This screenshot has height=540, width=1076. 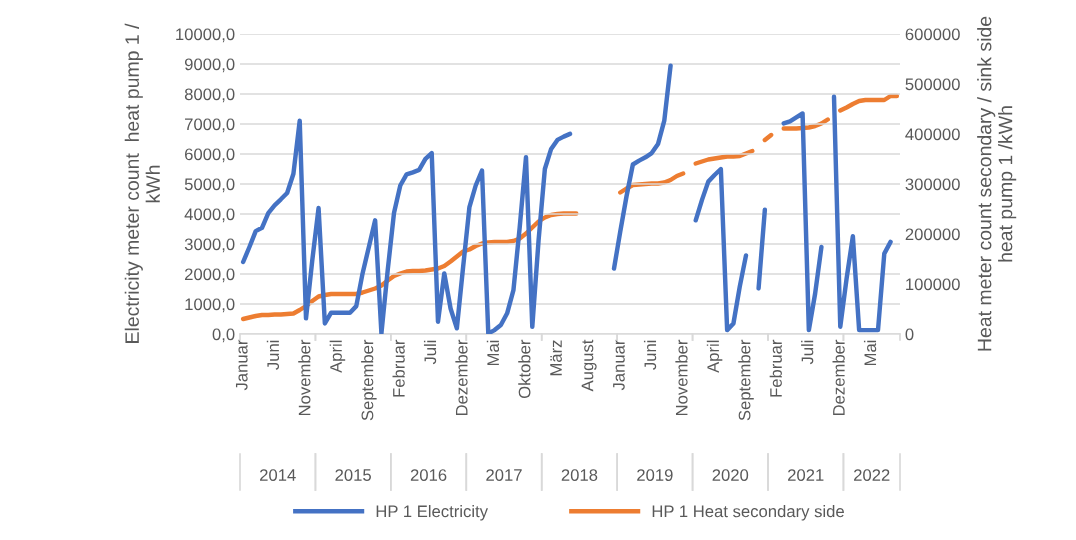 What do you see at coordinates (210, 305) in the screenshot?
I see `y-tick-label: 1000,0` at bounding box center [210, 305].